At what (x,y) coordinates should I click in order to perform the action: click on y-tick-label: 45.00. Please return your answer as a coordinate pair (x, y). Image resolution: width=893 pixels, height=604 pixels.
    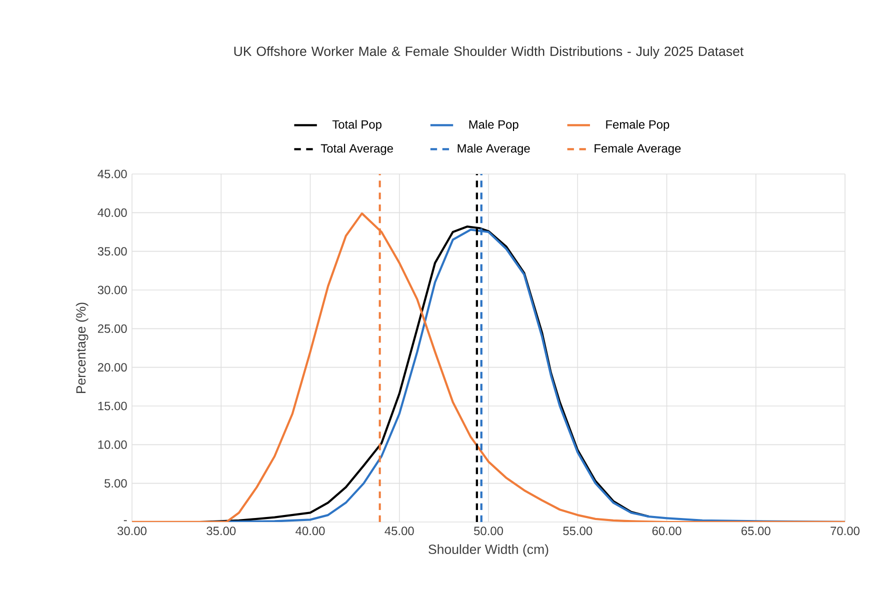
    Looking at the image, I should click on (112, 174).